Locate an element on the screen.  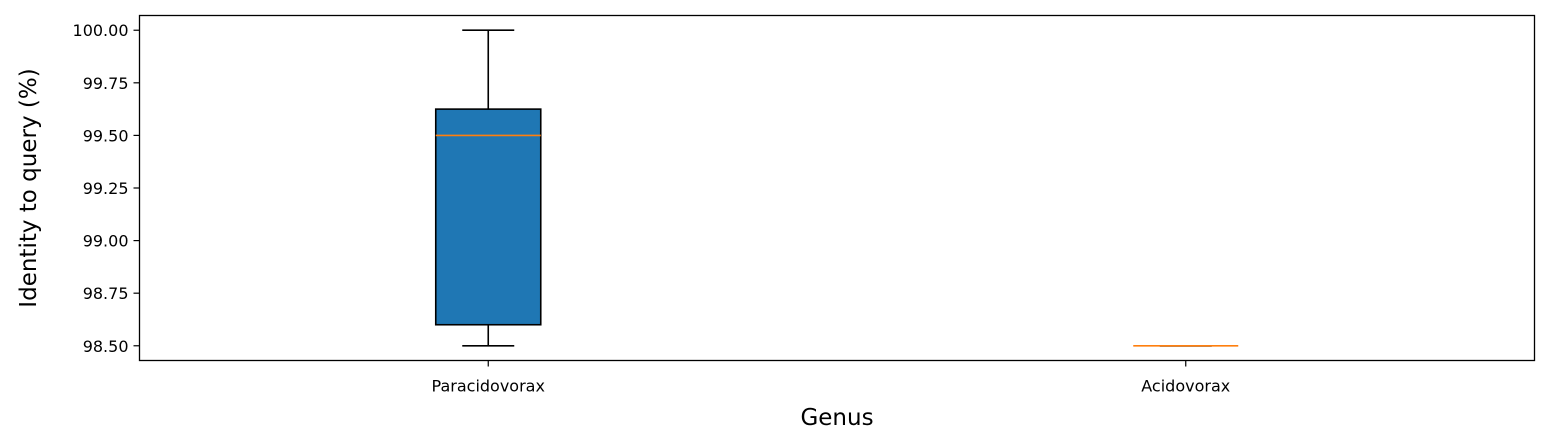
y-axis: 98.50 98.75 99.00 99.25 99.50 99.75 100.00 is located at coordinates (106, 188).